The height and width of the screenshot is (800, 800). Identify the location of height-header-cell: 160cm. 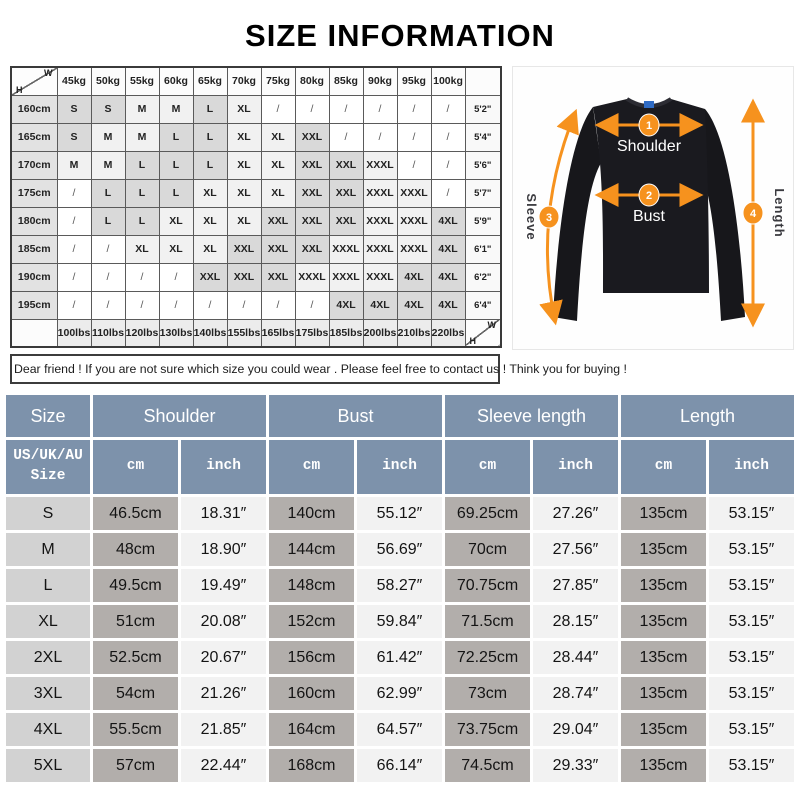
(34, 109).